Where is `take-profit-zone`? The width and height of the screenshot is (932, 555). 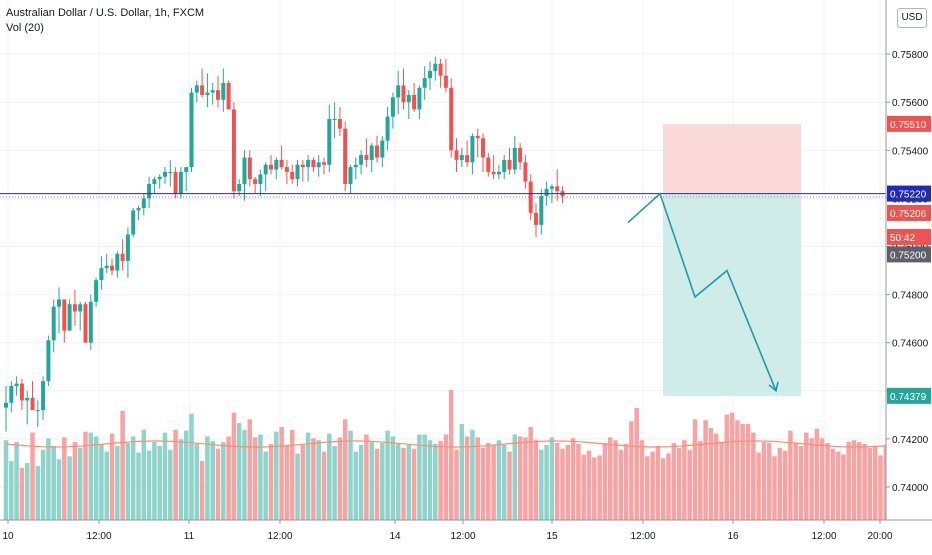
take-profit-zone is located at coordinates (732, 294).